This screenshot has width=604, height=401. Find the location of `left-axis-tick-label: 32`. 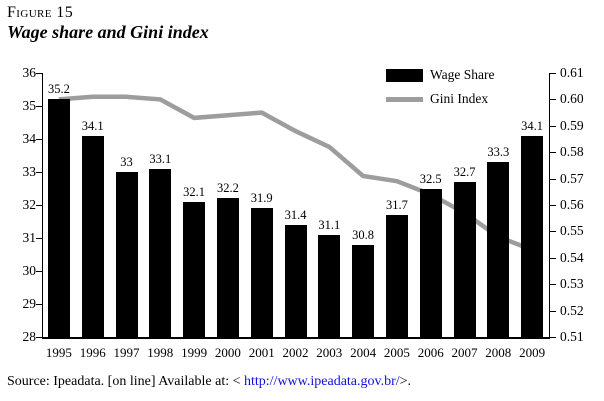

left-axis-tick-label: 32 is located at coordinates (29, 204).